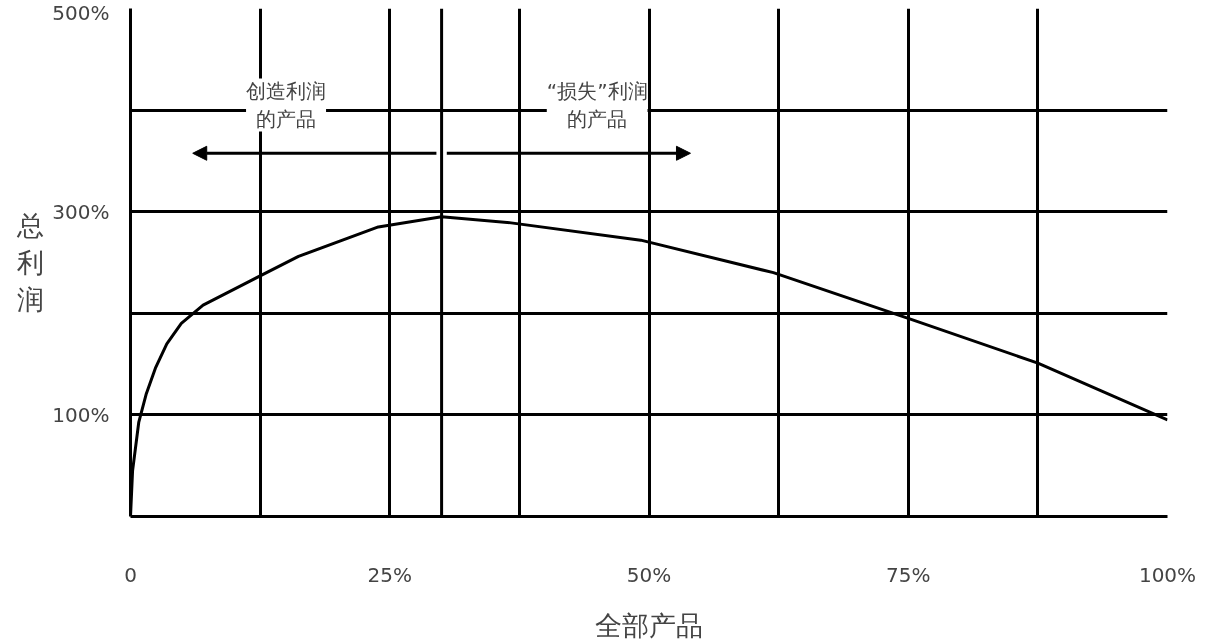  I want to click on y-tick-label: 500%, so click(81, 12).